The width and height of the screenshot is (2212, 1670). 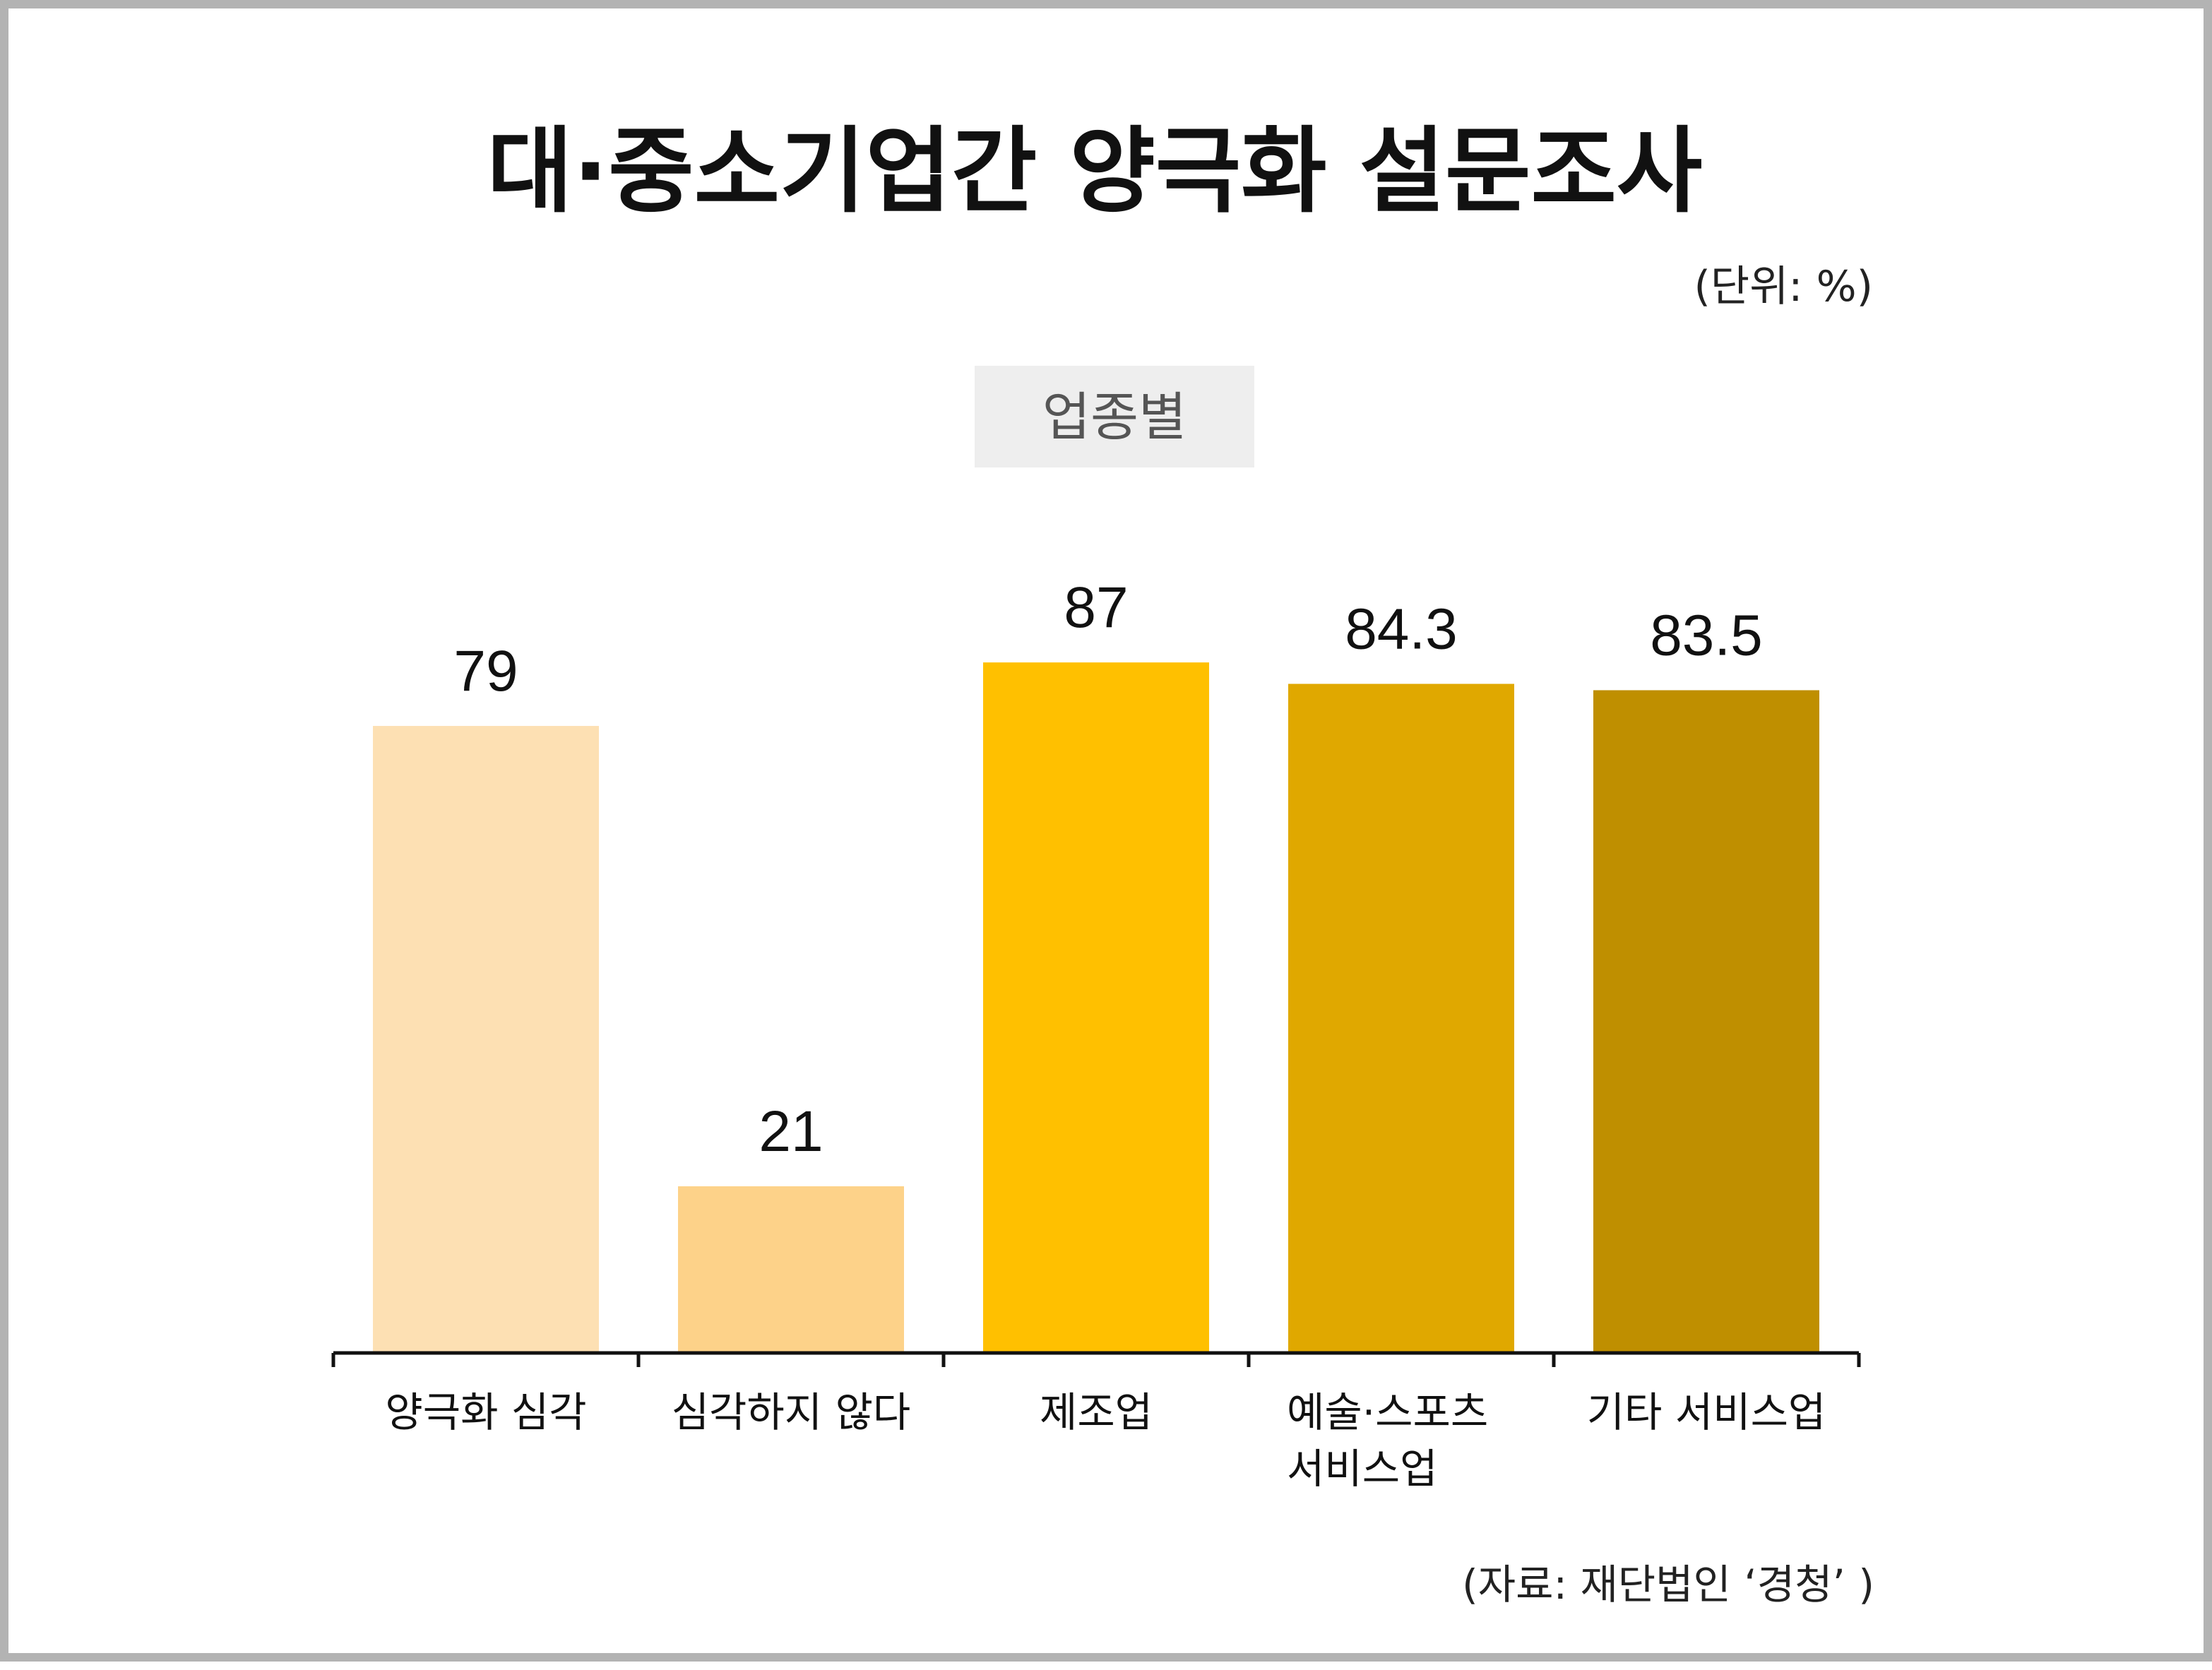 What do you see at coordinates (1706, 1412) in the screenshot?
I see `category-label-5: 기타 서비스업` at bounding box center [1706, 1412].